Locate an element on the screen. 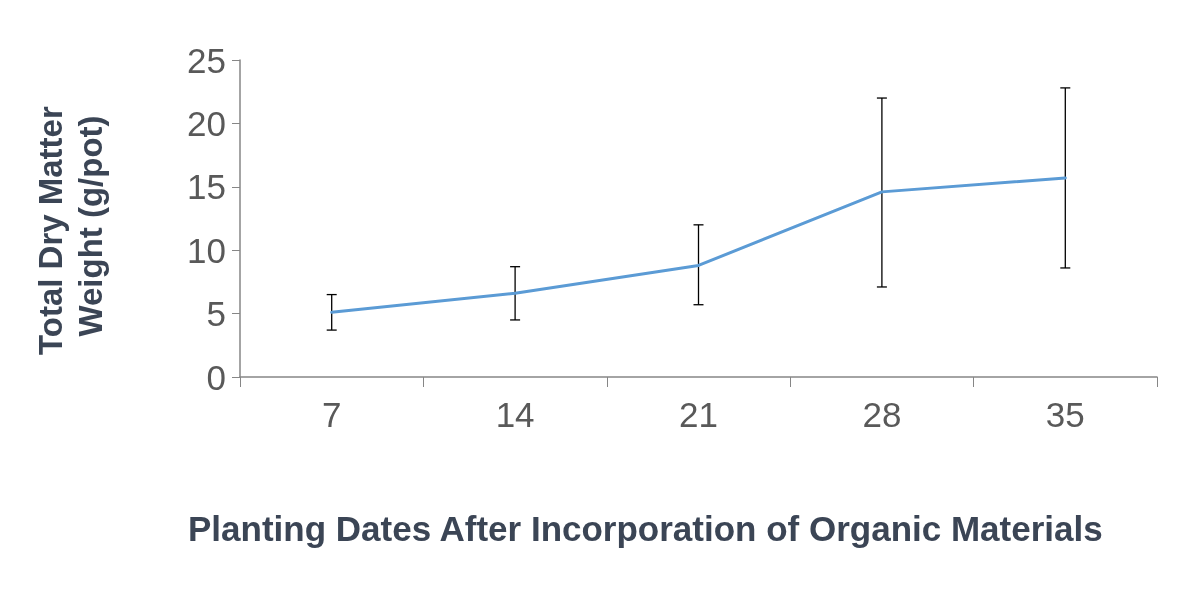  y-tick-label: 20 is located at coordinates (206, 123).